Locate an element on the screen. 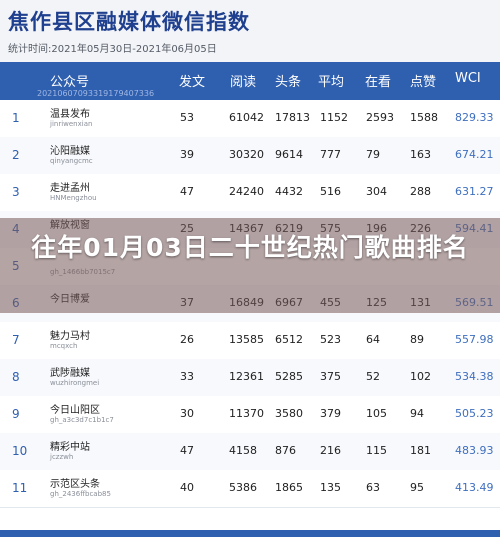 This screenshot has width=500, height=537. likes-cell: 181 is located at coordinates (420, 450).